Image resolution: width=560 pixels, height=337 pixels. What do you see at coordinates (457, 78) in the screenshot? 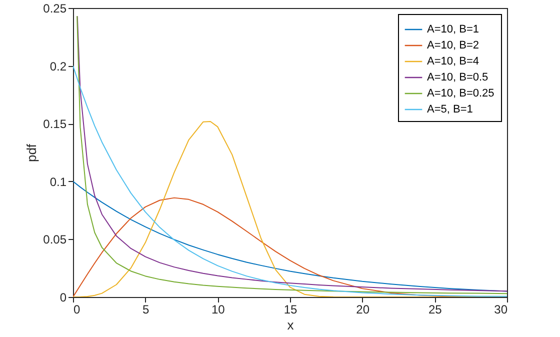
I see `legend-label: A=10, B=0.5` at bounding box center [457, 78].